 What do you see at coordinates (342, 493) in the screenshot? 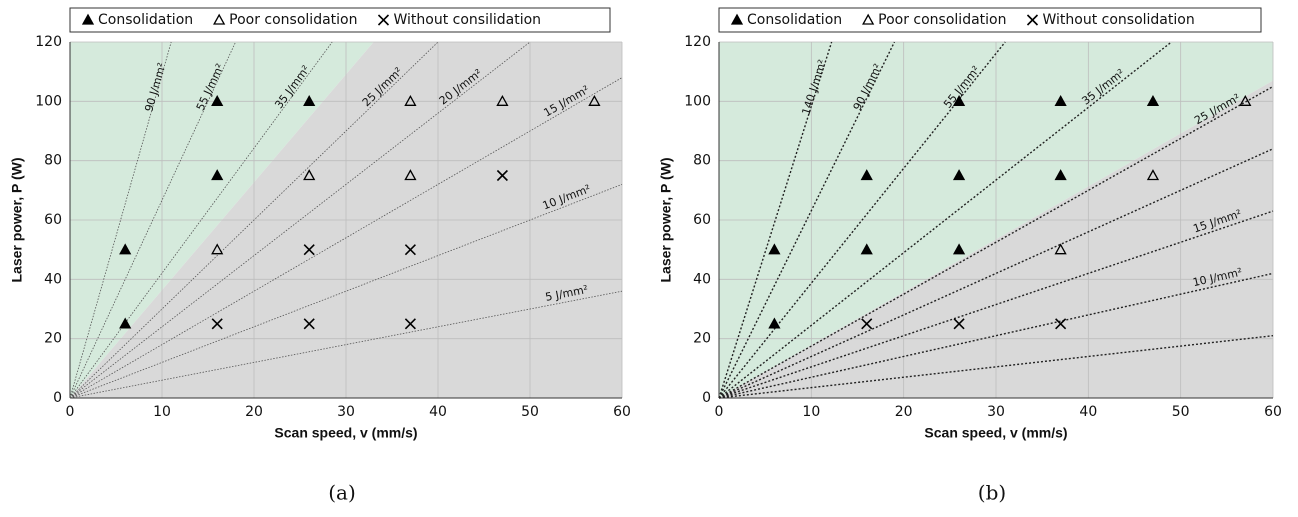
I see `caption: (a)` at bounding box center [342, 493].